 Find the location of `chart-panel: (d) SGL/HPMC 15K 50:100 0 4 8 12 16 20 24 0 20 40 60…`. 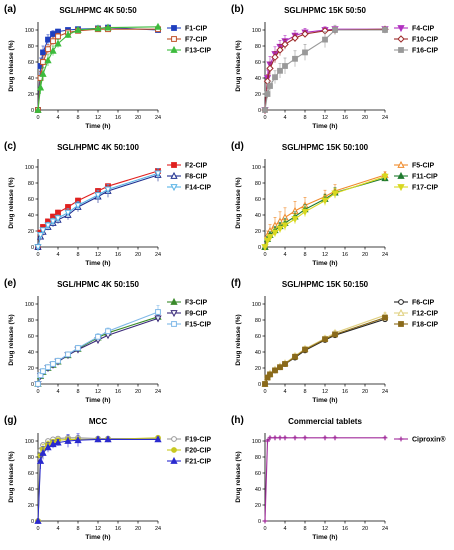

chart-panel: (d) SGL/HPMC 15K 50:100 0 4 8 12 16 20 24 0 20 40 60… is located at coordinates (334, 204).